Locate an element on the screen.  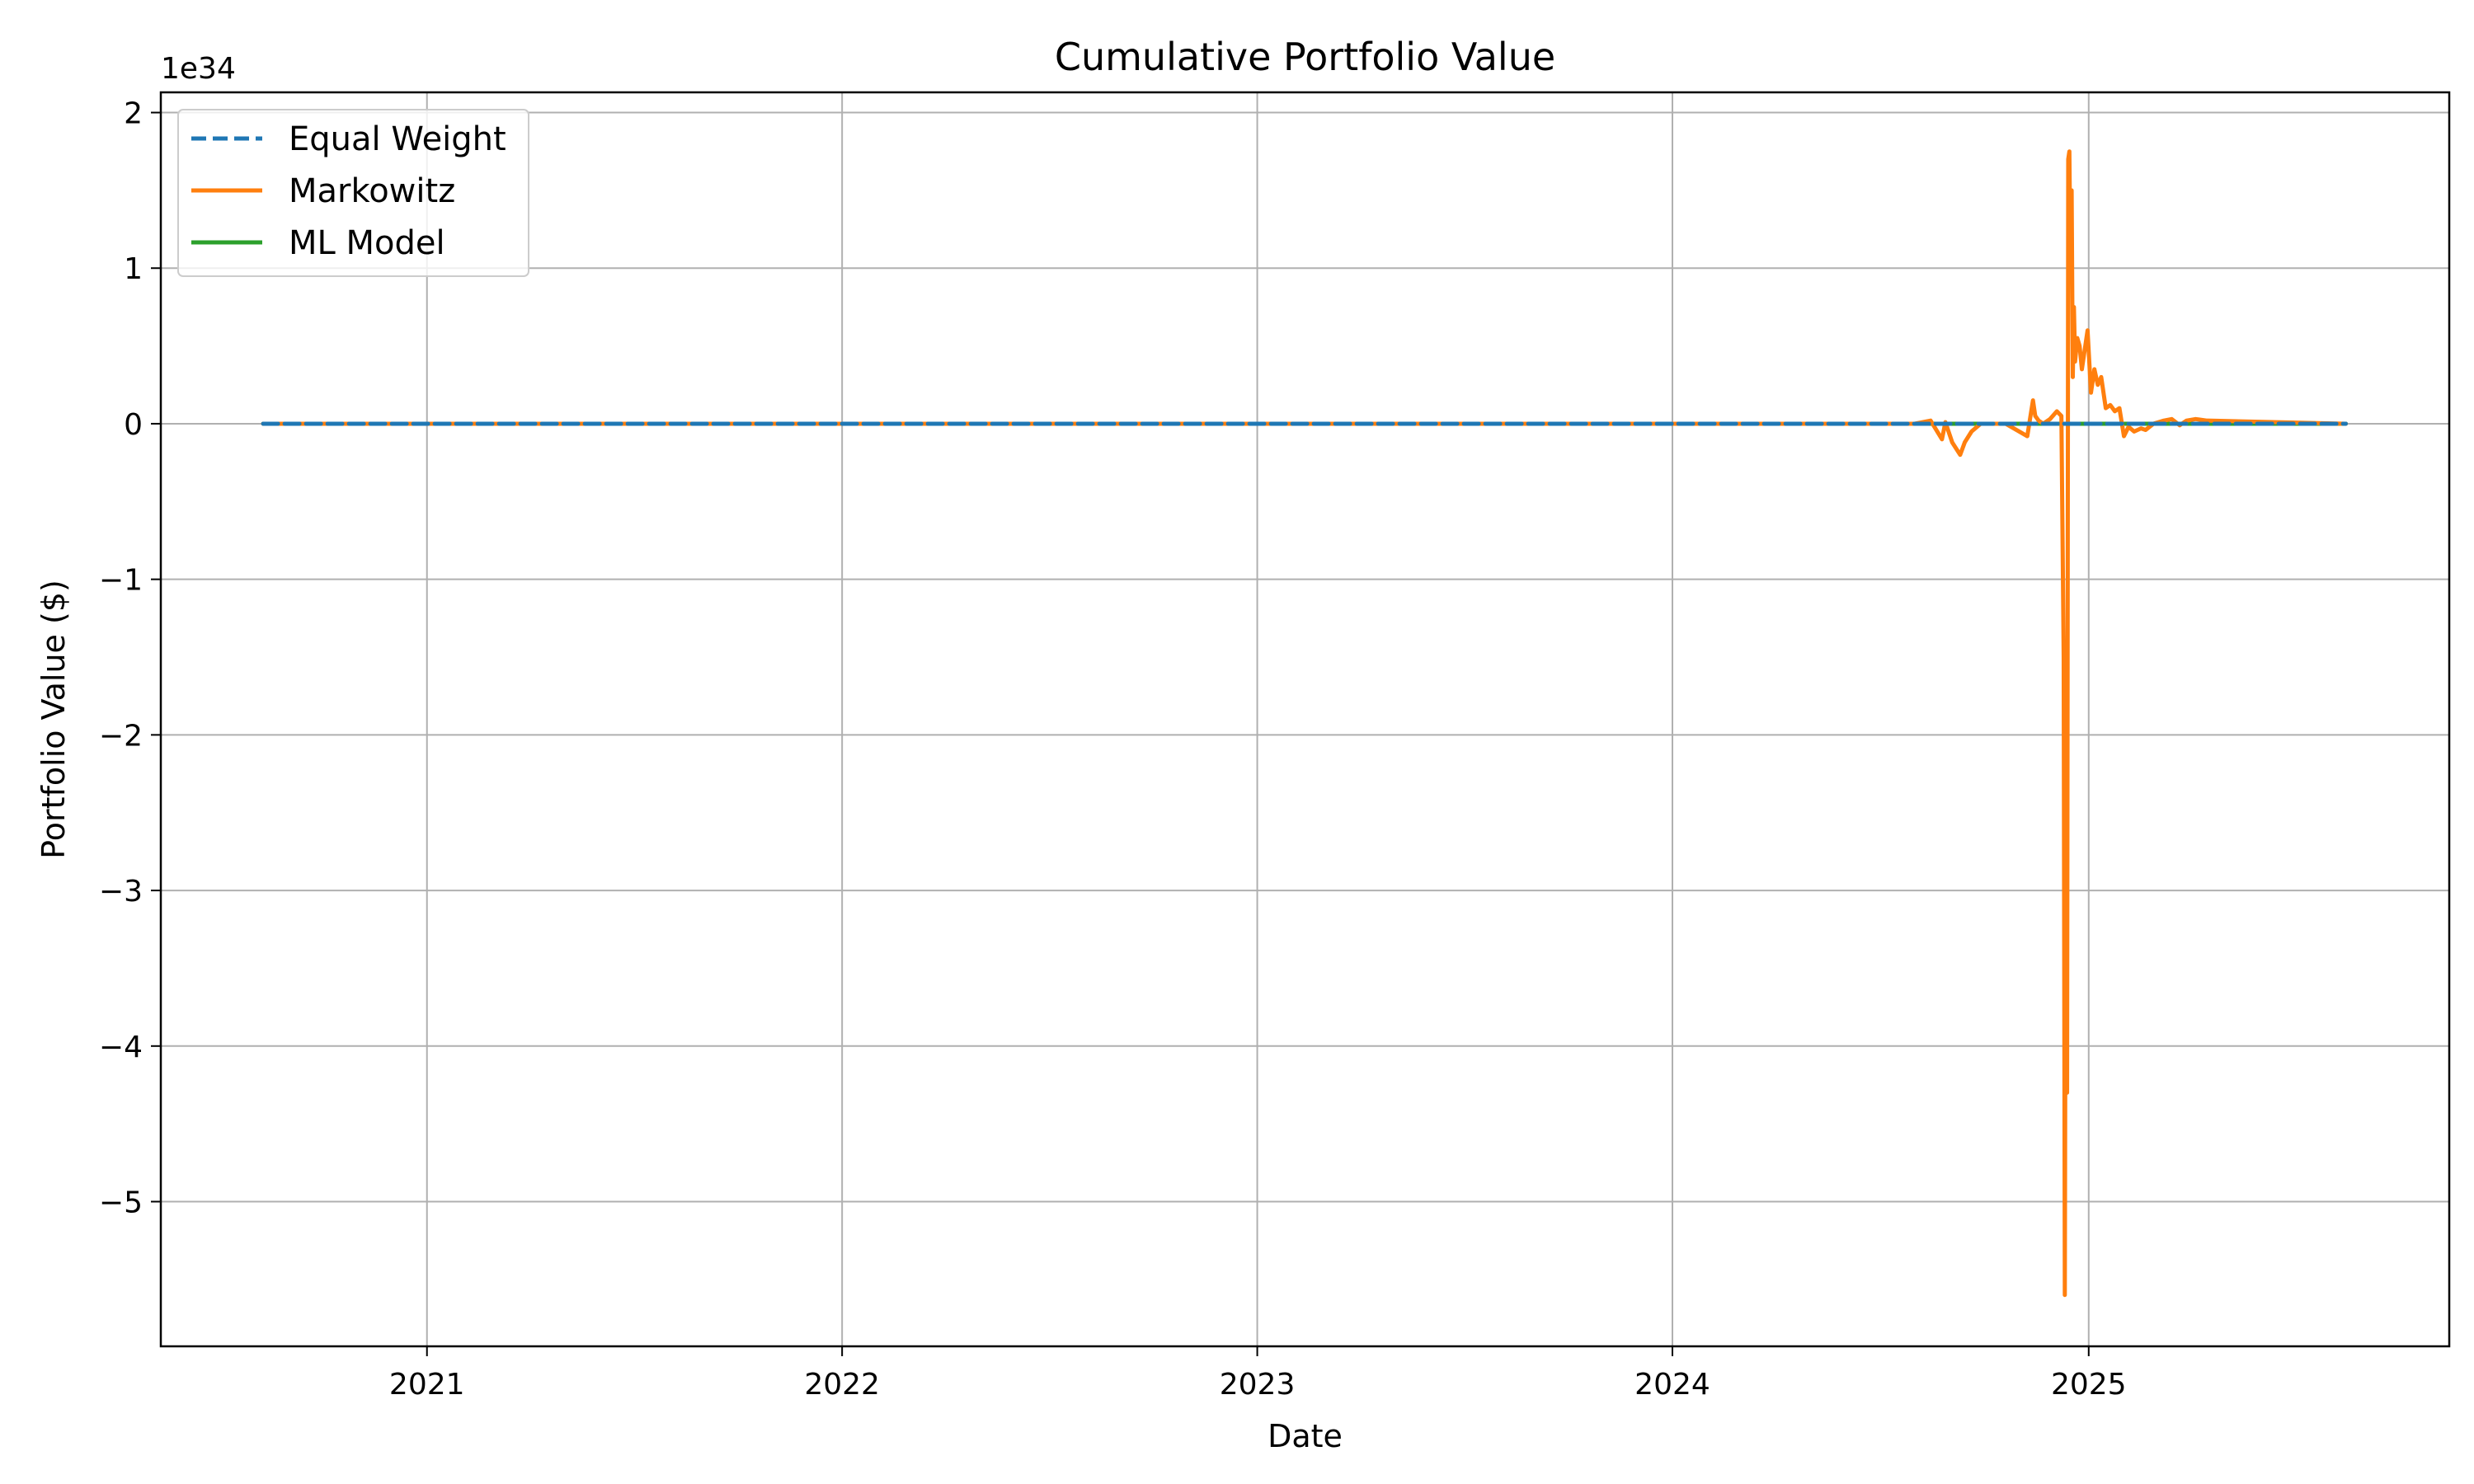
legend: Equal Weight Markowitz ML Model is located at coordinates (353, 193).